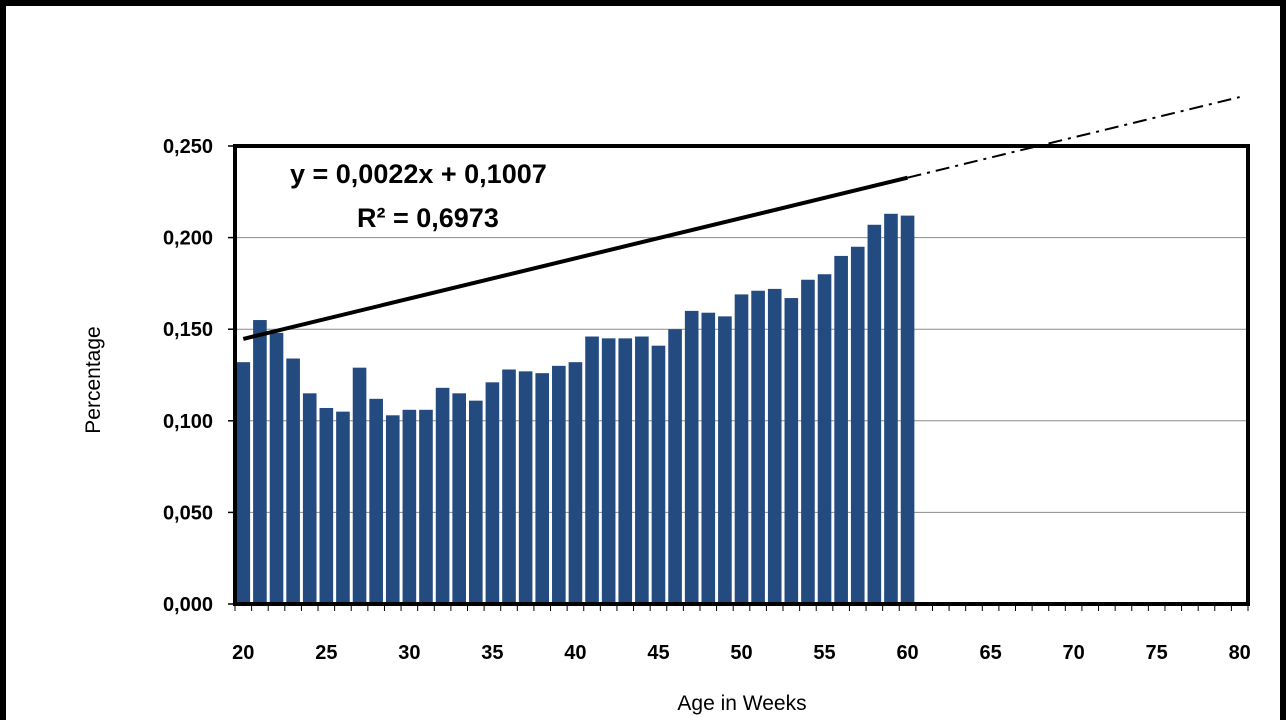 This screenshot has width=1286, height=720. I want to click on x-tick-labels: 20 25 30 35 40 45 50 55 60 65 70 75 80, so click(741, 634).